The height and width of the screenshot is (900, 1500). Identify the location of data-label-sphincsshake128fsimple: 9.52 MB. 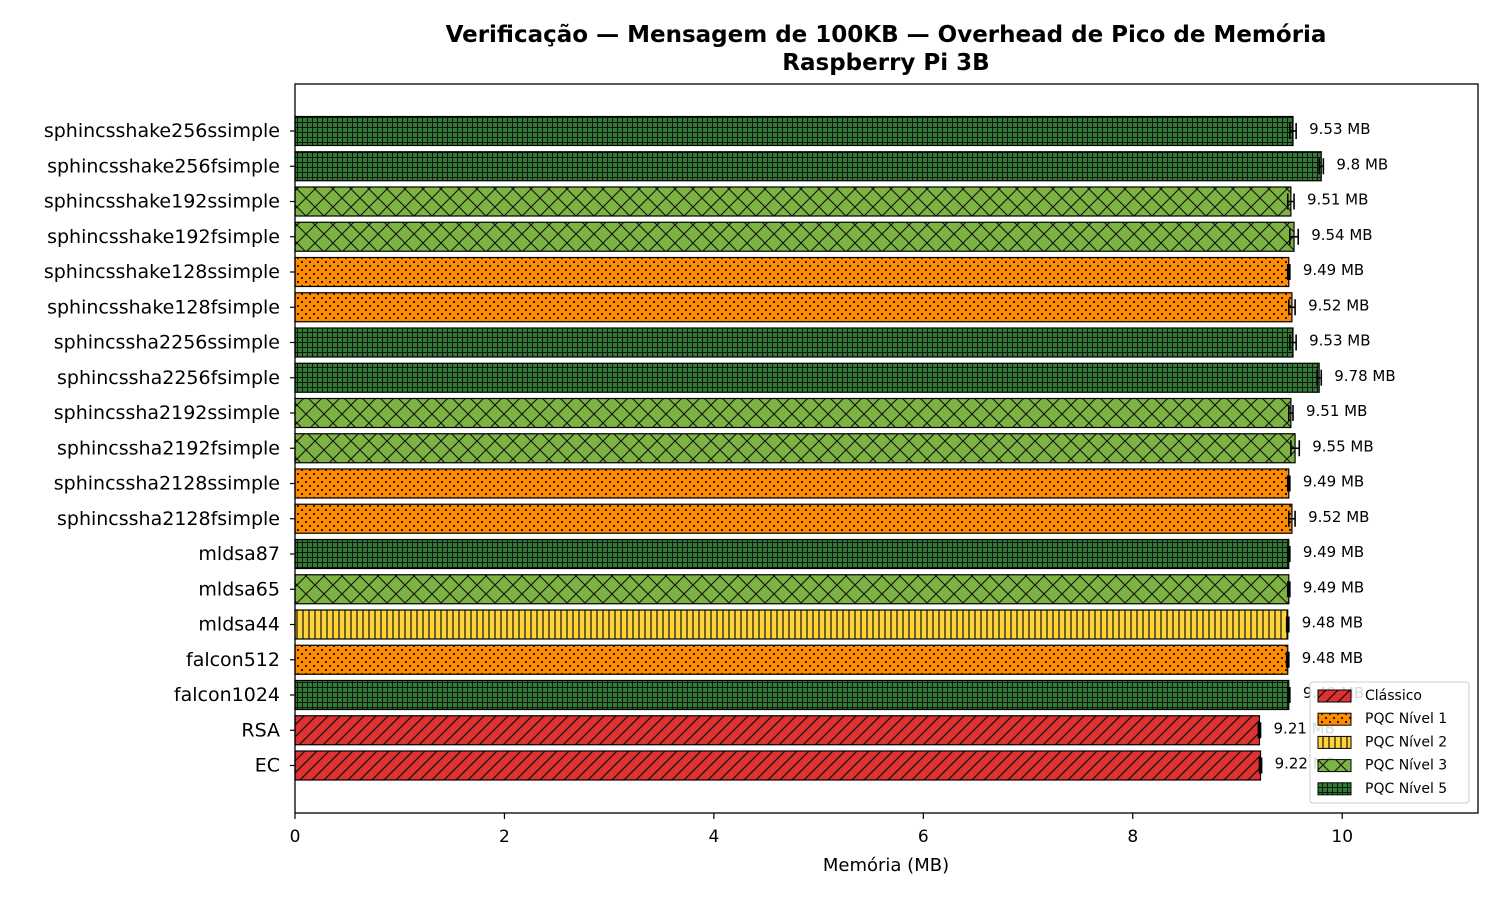
(1338, 305).